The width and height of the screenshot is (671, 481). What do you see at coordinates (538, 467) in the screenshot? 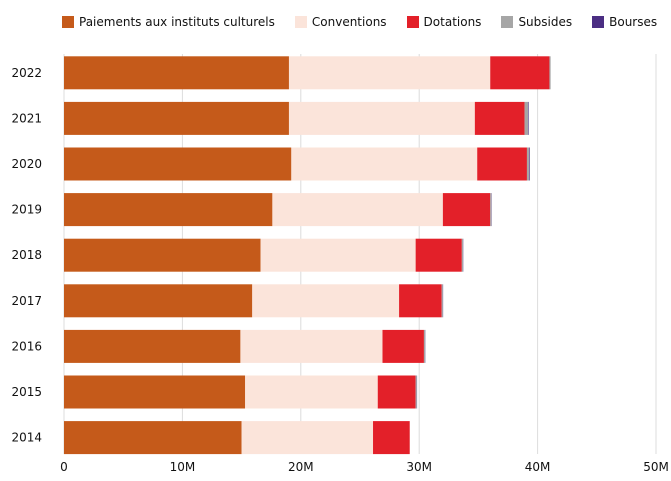
I see `x-tick-label-4: 40M` at bounding box center [538, 467].